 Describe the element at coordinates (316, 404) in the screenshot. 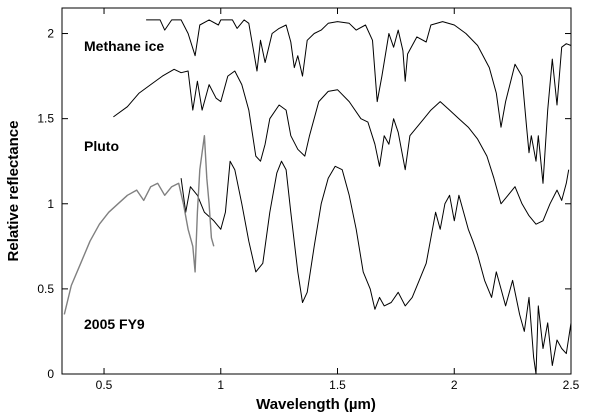

I see `x-axis-title: Wavelength (µm)` at that location.